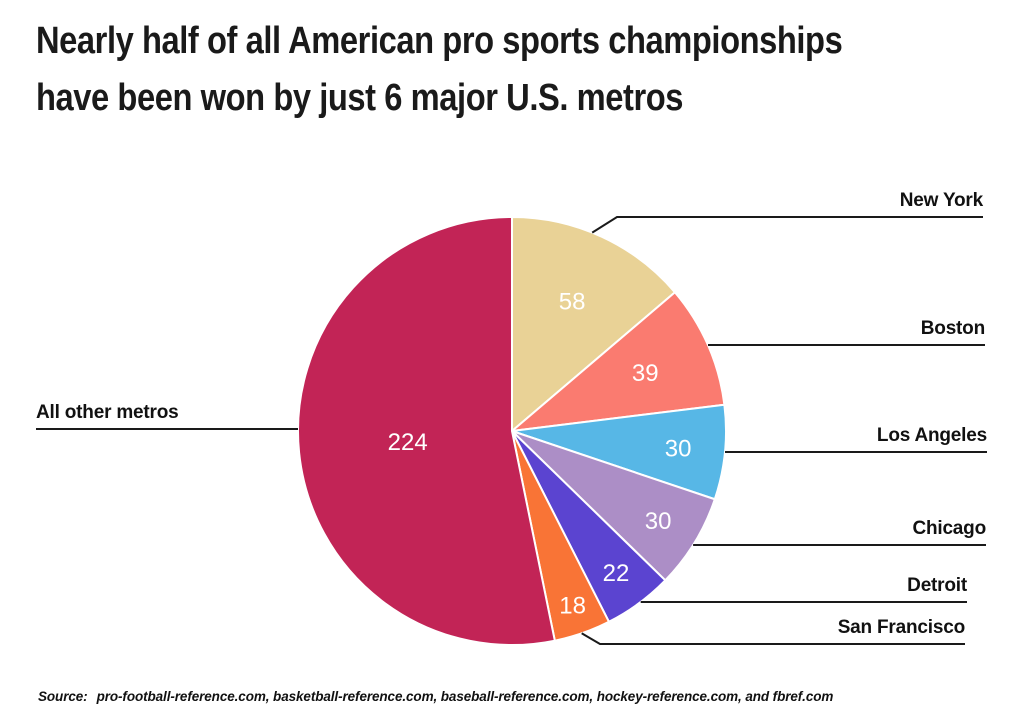 This screenshot has width=1024, height=715. I want to click on leader-line-new-york, so click(787, 225).